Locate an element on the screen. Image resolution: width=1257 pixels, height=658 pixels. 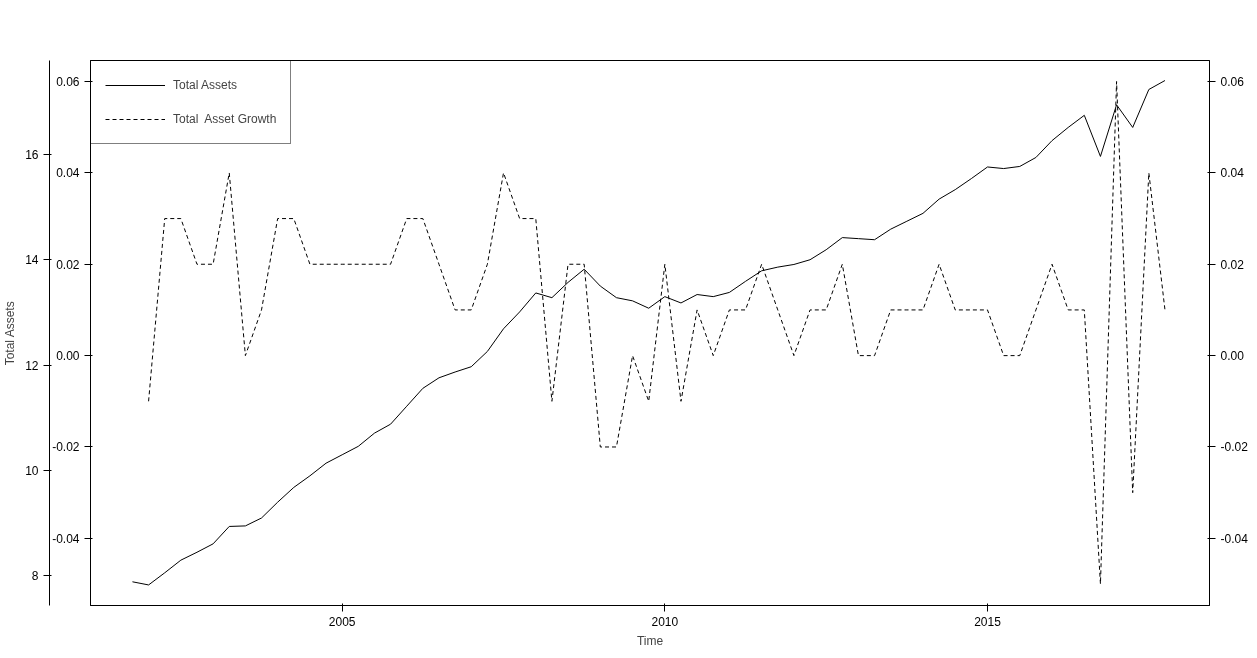
y3-tick-label: -0.04 is located at coordinates (1234, 538).